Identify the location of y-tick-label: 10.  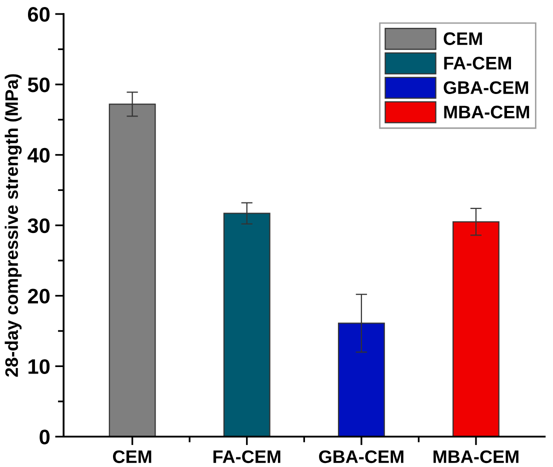
(39, 366).